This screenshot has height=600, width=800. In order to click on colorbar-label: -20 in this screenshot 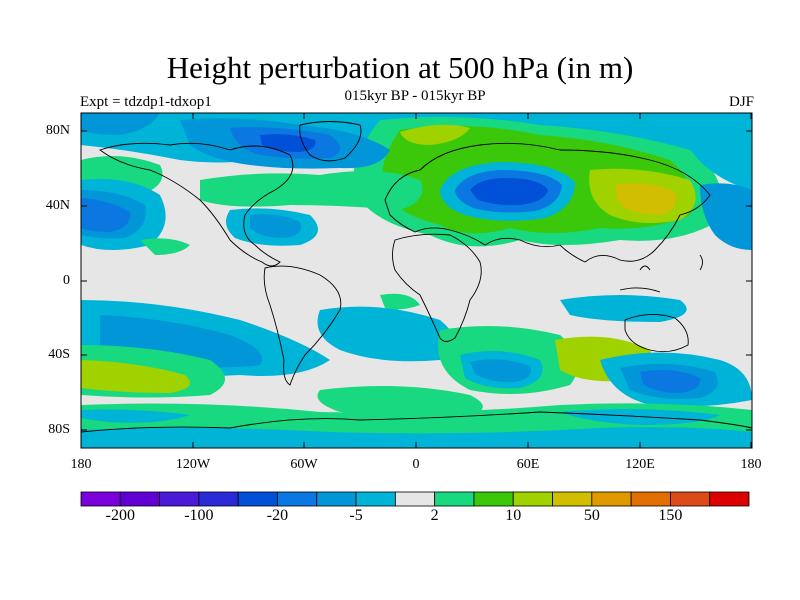, I will do `click(277, 515)`.